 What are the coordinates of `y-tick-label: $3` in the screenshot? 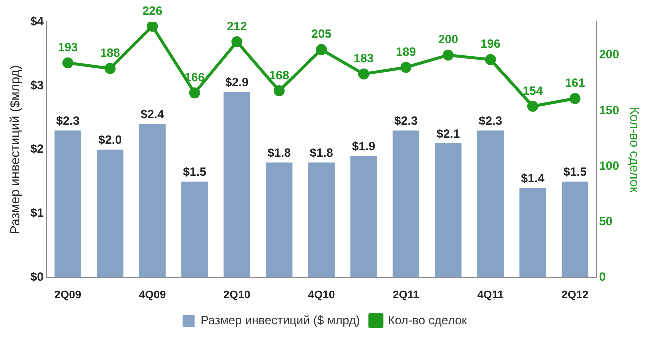 It's located at (37, 85).